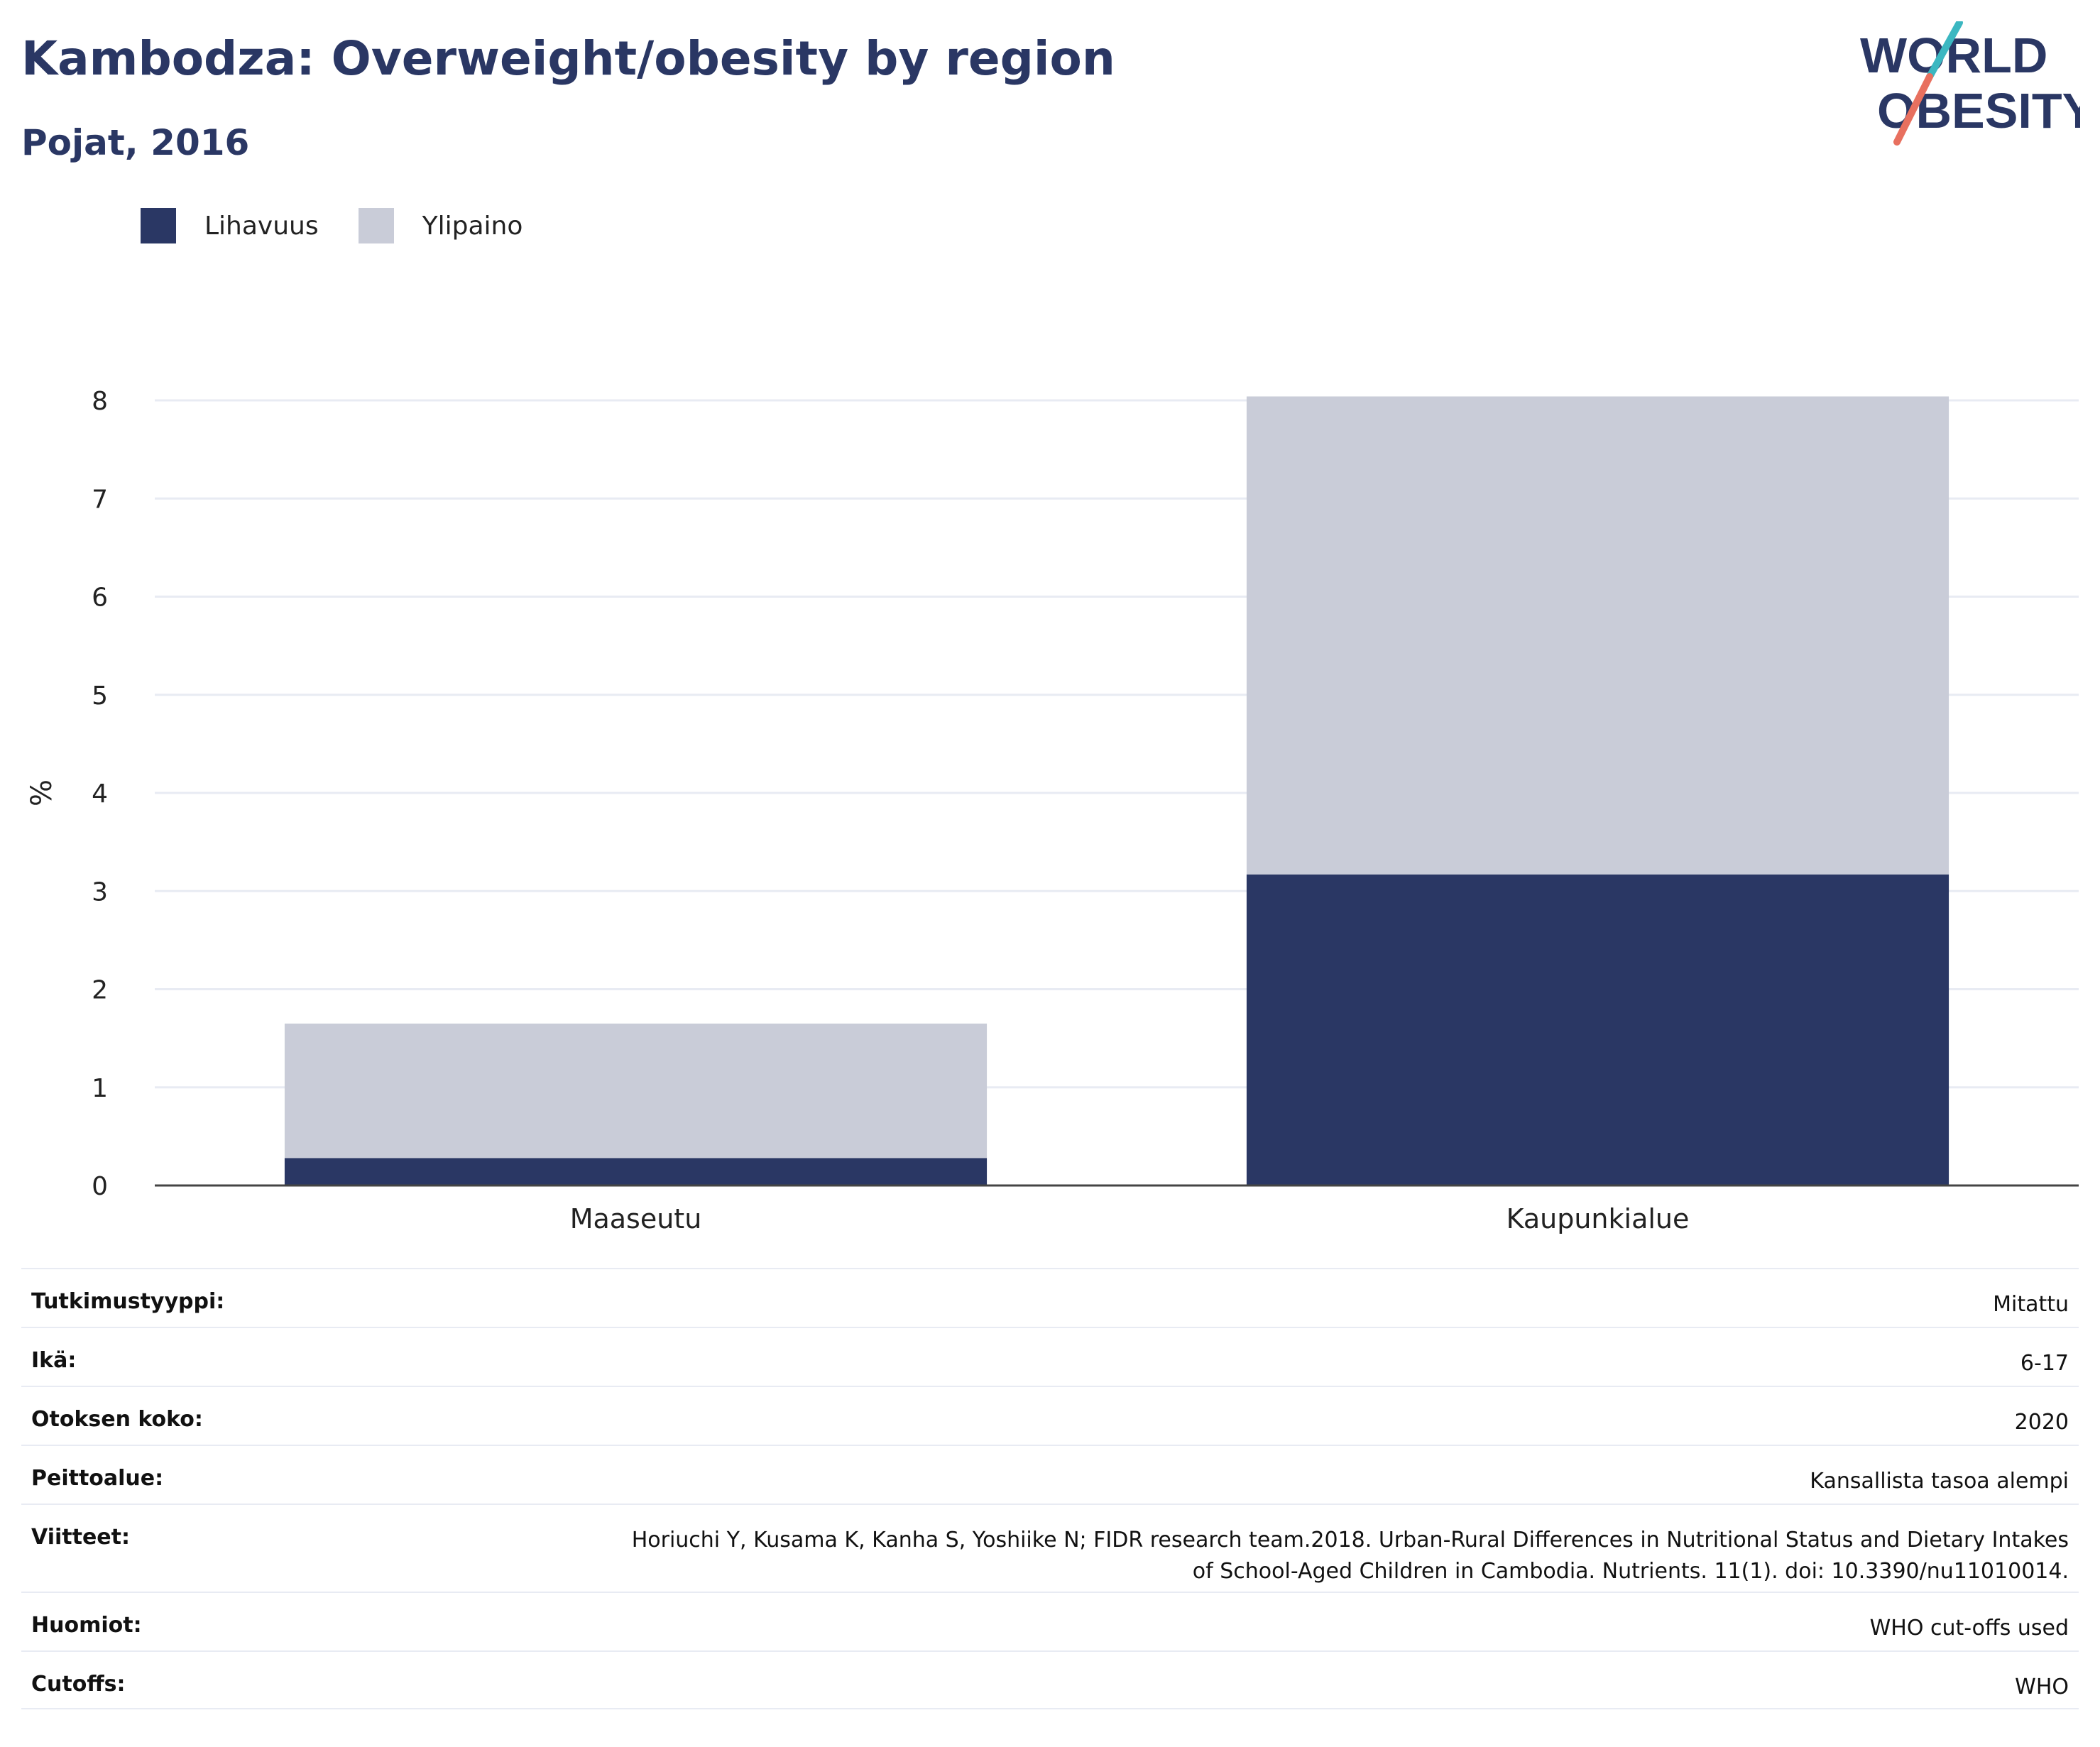 The width and height of the screenshot is (2100, 1747). What do you see at coordinates (128, 1301) in the screenshot?
I see `info-key: Tutkimustyyppi:` at bounding box center [128, 1301].